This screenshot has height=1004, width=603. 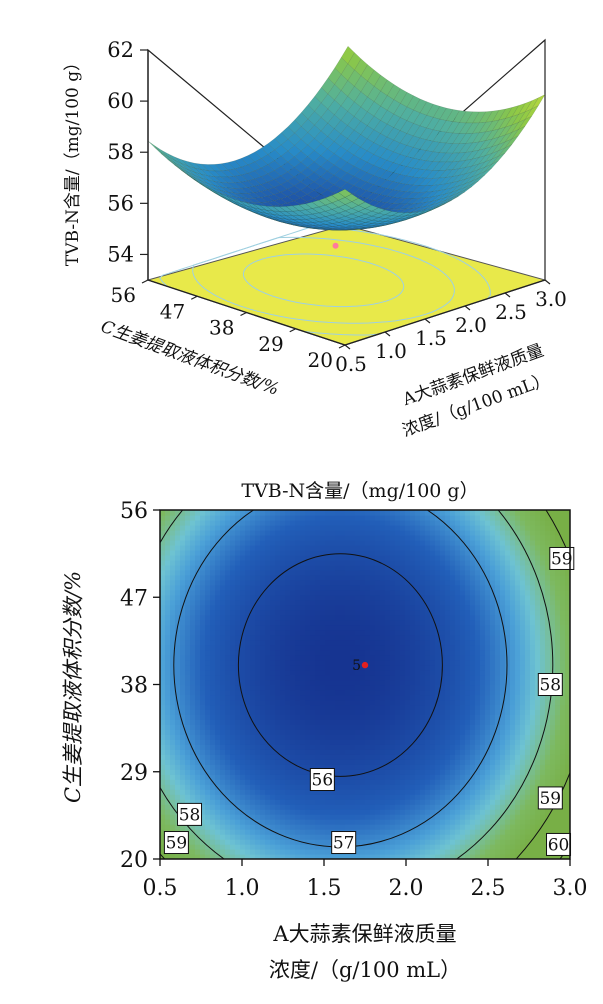 I want to click on y-tick-mark-3d, so click(x=293, y=330).